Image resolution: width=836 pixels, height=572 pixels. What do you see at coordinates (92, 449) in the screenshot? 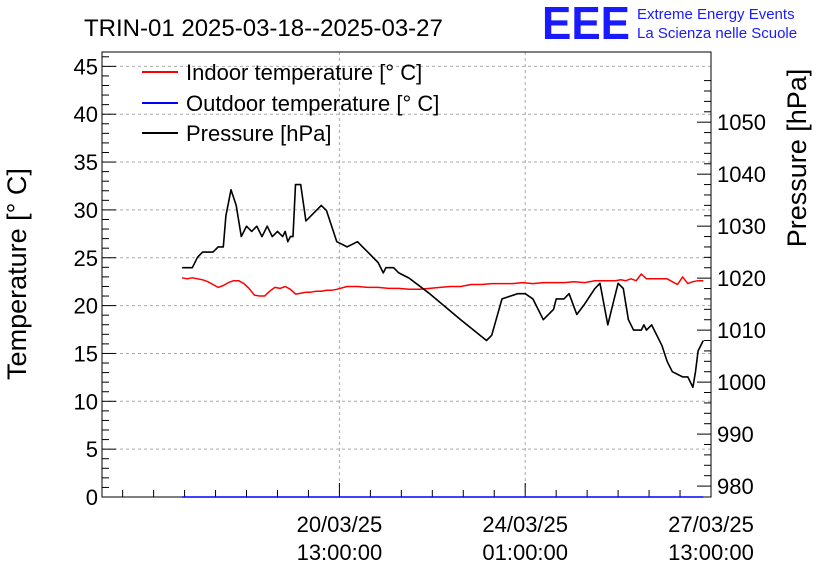
I see `left-tick-label: 5` at bounding box center [92, 449].